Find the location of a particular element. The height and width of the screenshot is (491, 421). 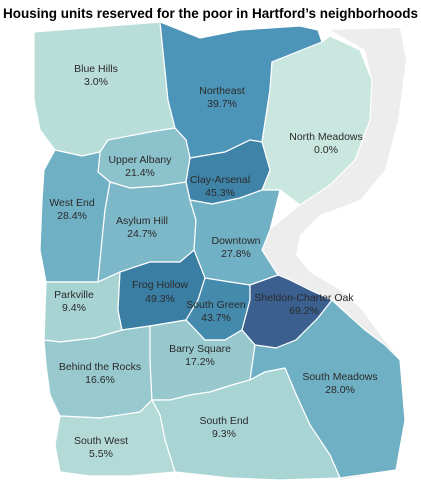

pct-south-meadows: 28.0% is located at coordinates (340, 390).